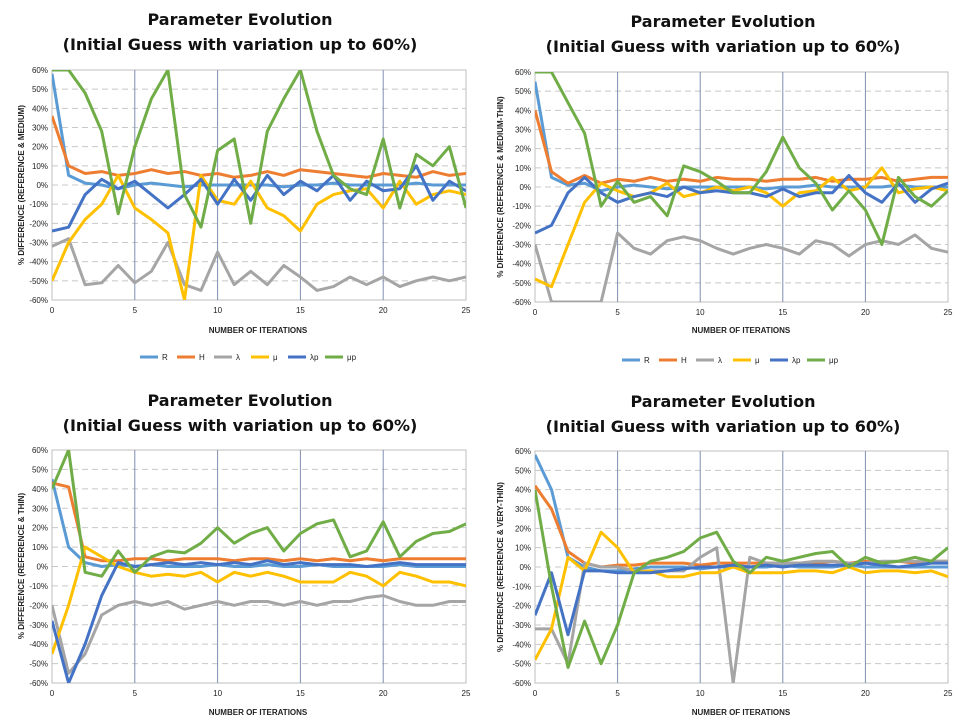 Image resolution: width=969 pixels, height=724 pixels. I want to click on y-tick-label: -40%, so click(521, 264).